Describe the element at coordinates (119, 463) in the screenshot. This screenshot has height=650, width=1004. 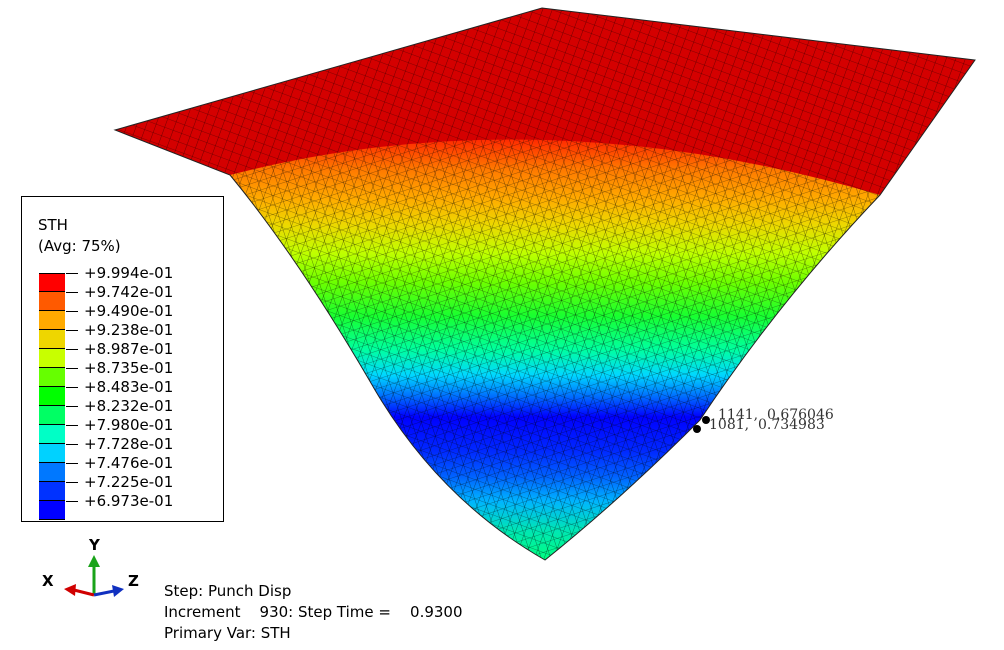
I see `legend-value: +7.476e-01` at that location.